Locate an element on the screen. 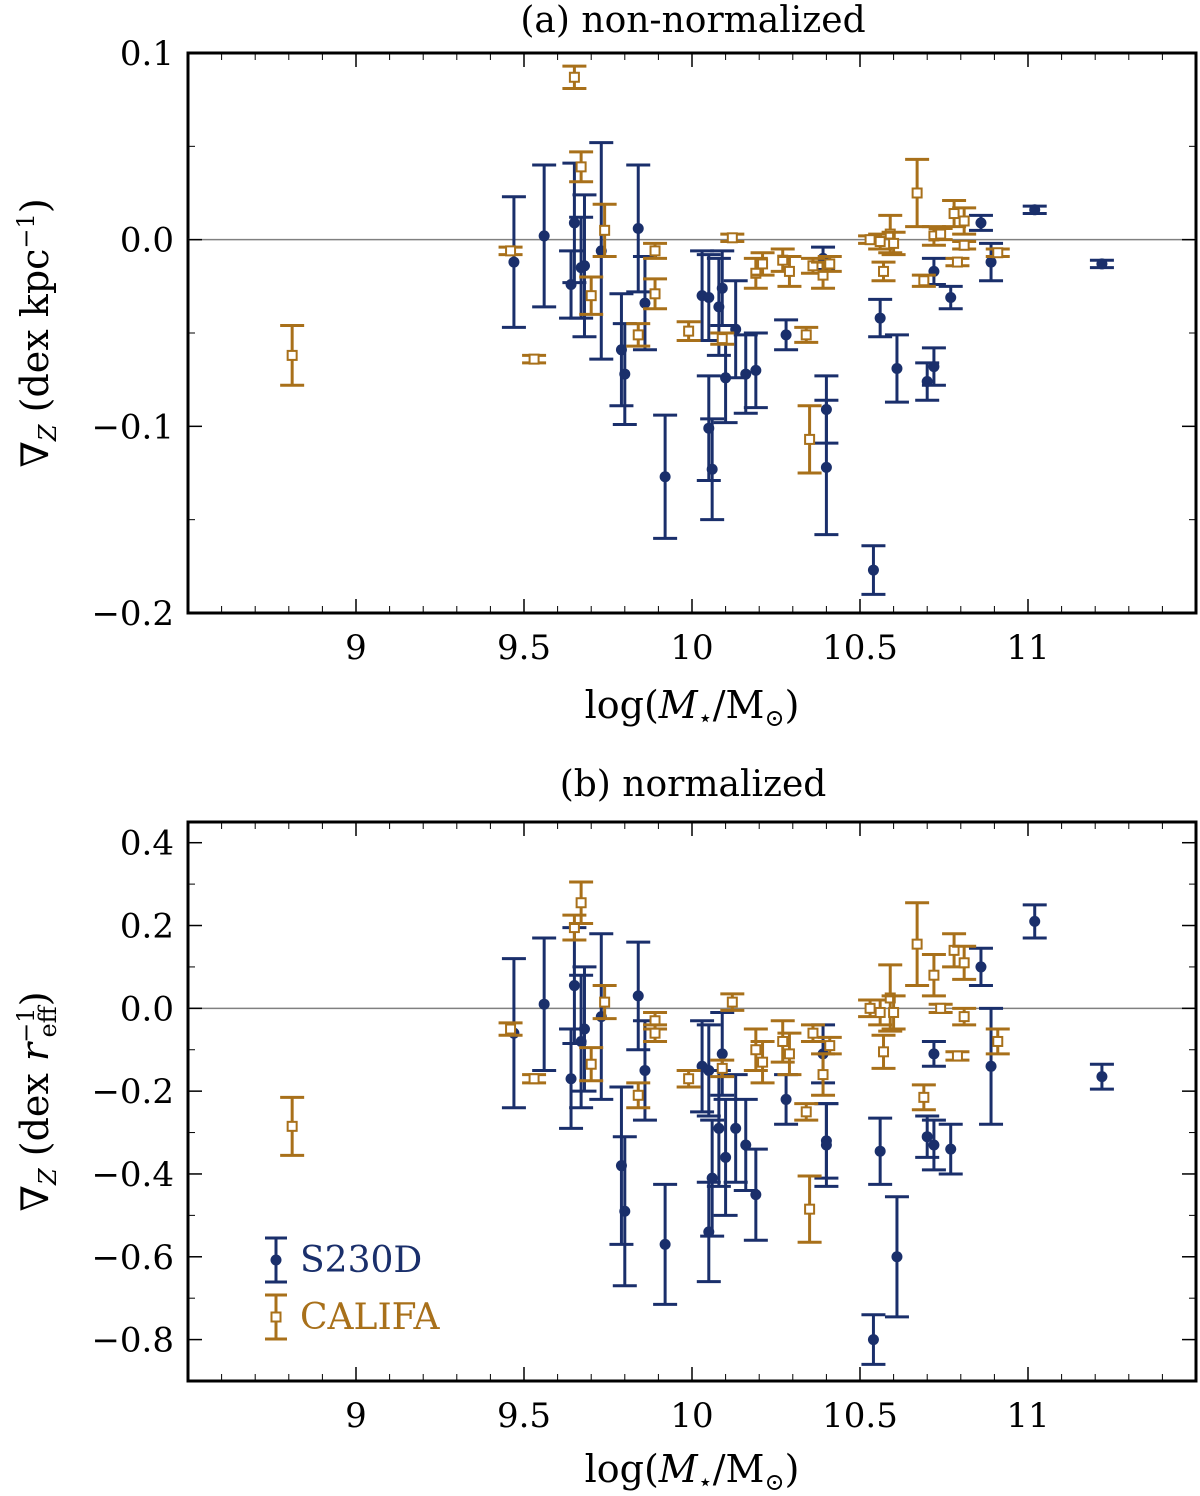 This screenshot has height=1496, width=1200. legend-marker-square is located at coordinates (276, 1317).